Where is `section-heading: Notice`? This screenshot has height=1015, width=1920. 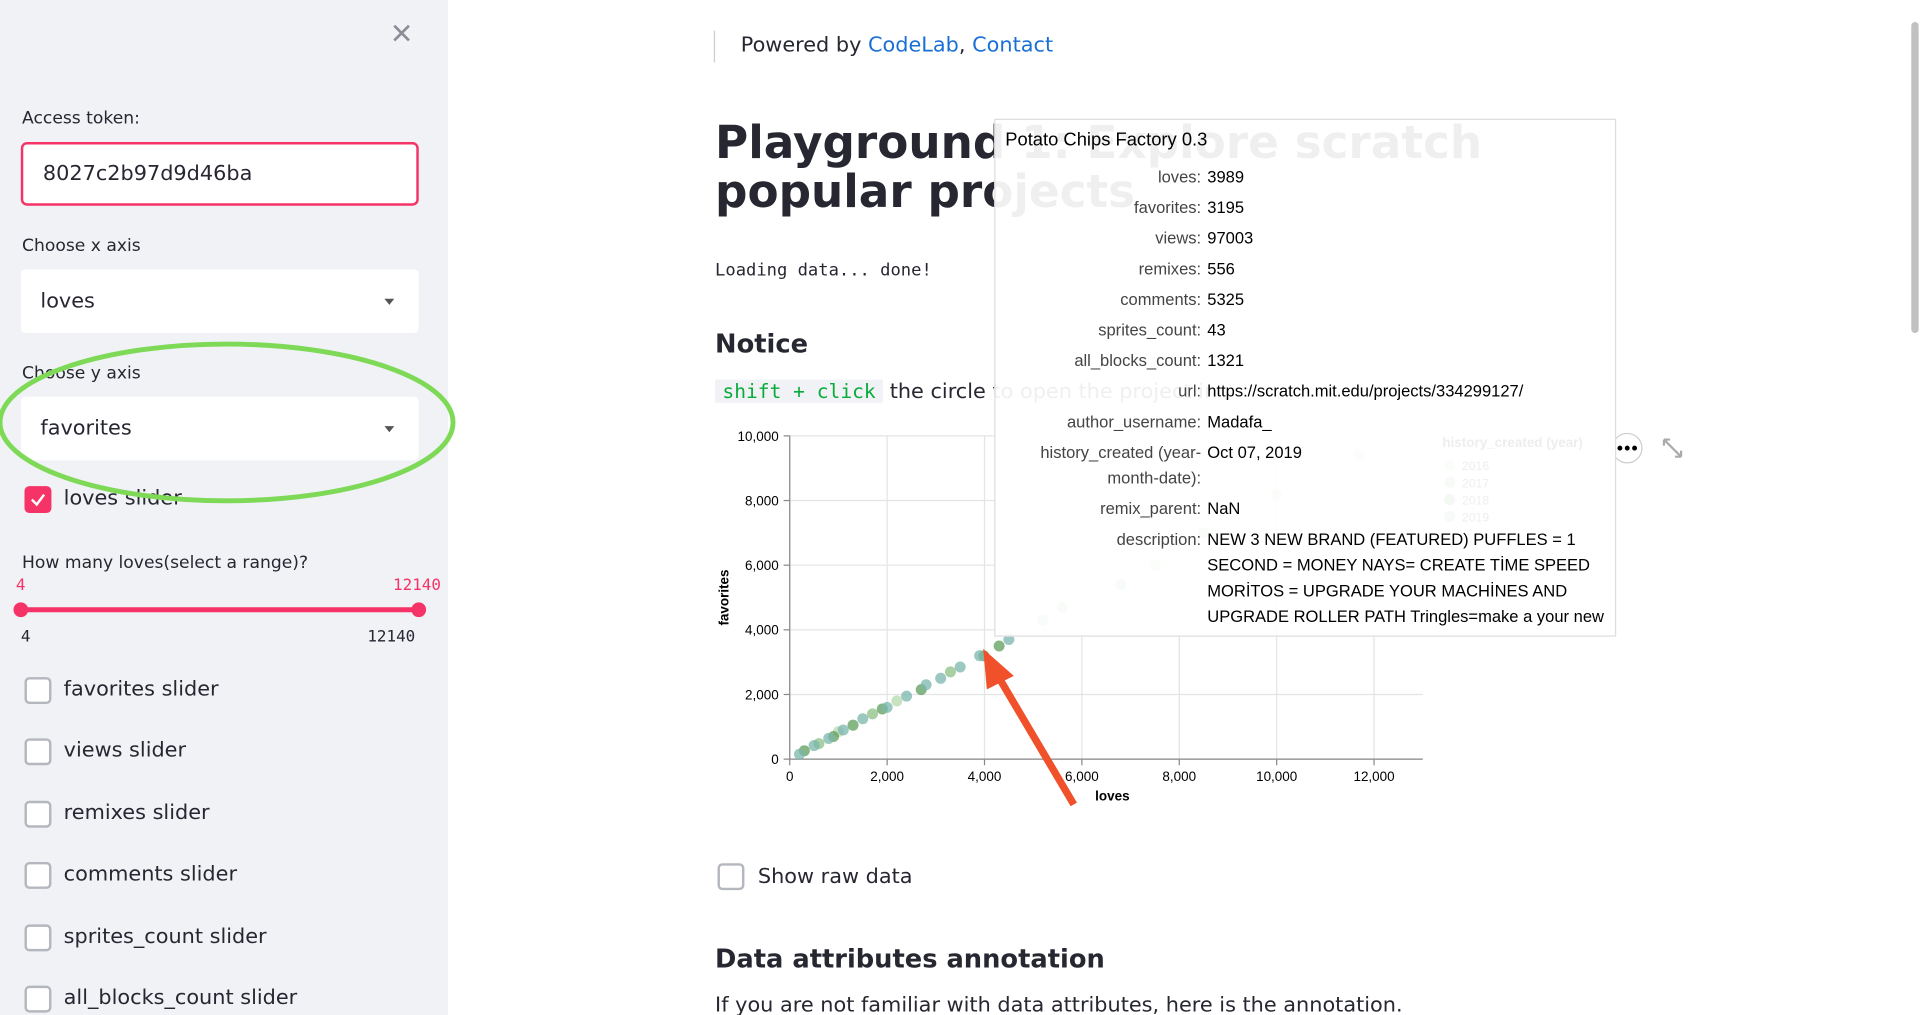 section-heading: Notice is located at coordinates (762, 344).